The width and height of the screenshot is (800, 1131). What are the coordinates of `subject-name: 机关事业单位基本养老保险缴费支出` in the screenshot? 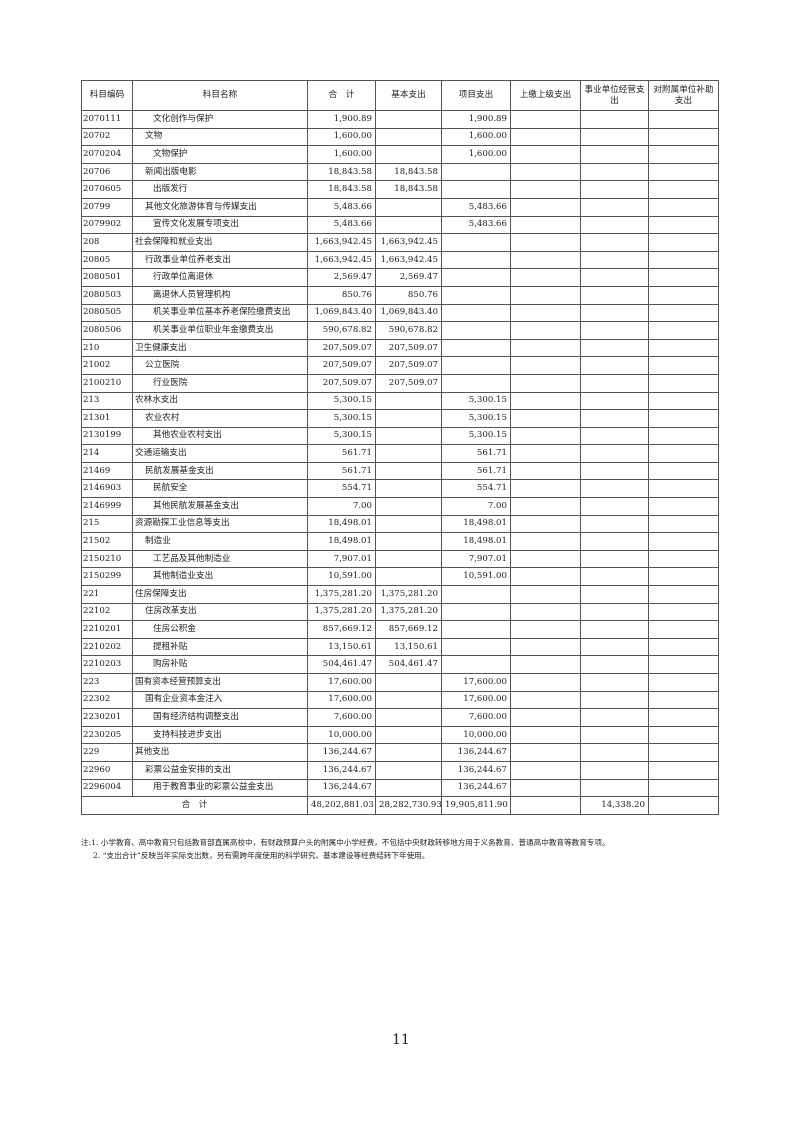 It's located at (220, 313).